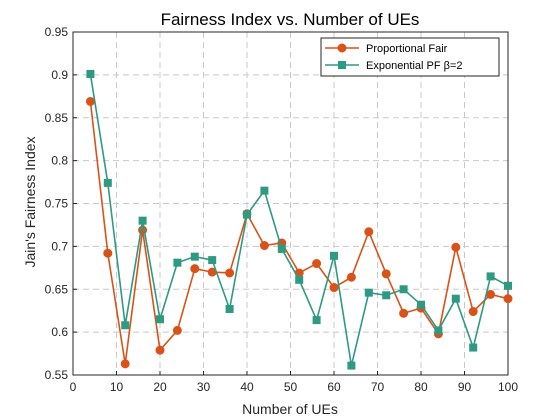 The image size is (560, 420). I want to click on x-tick-label: 0, so click(73, 387).